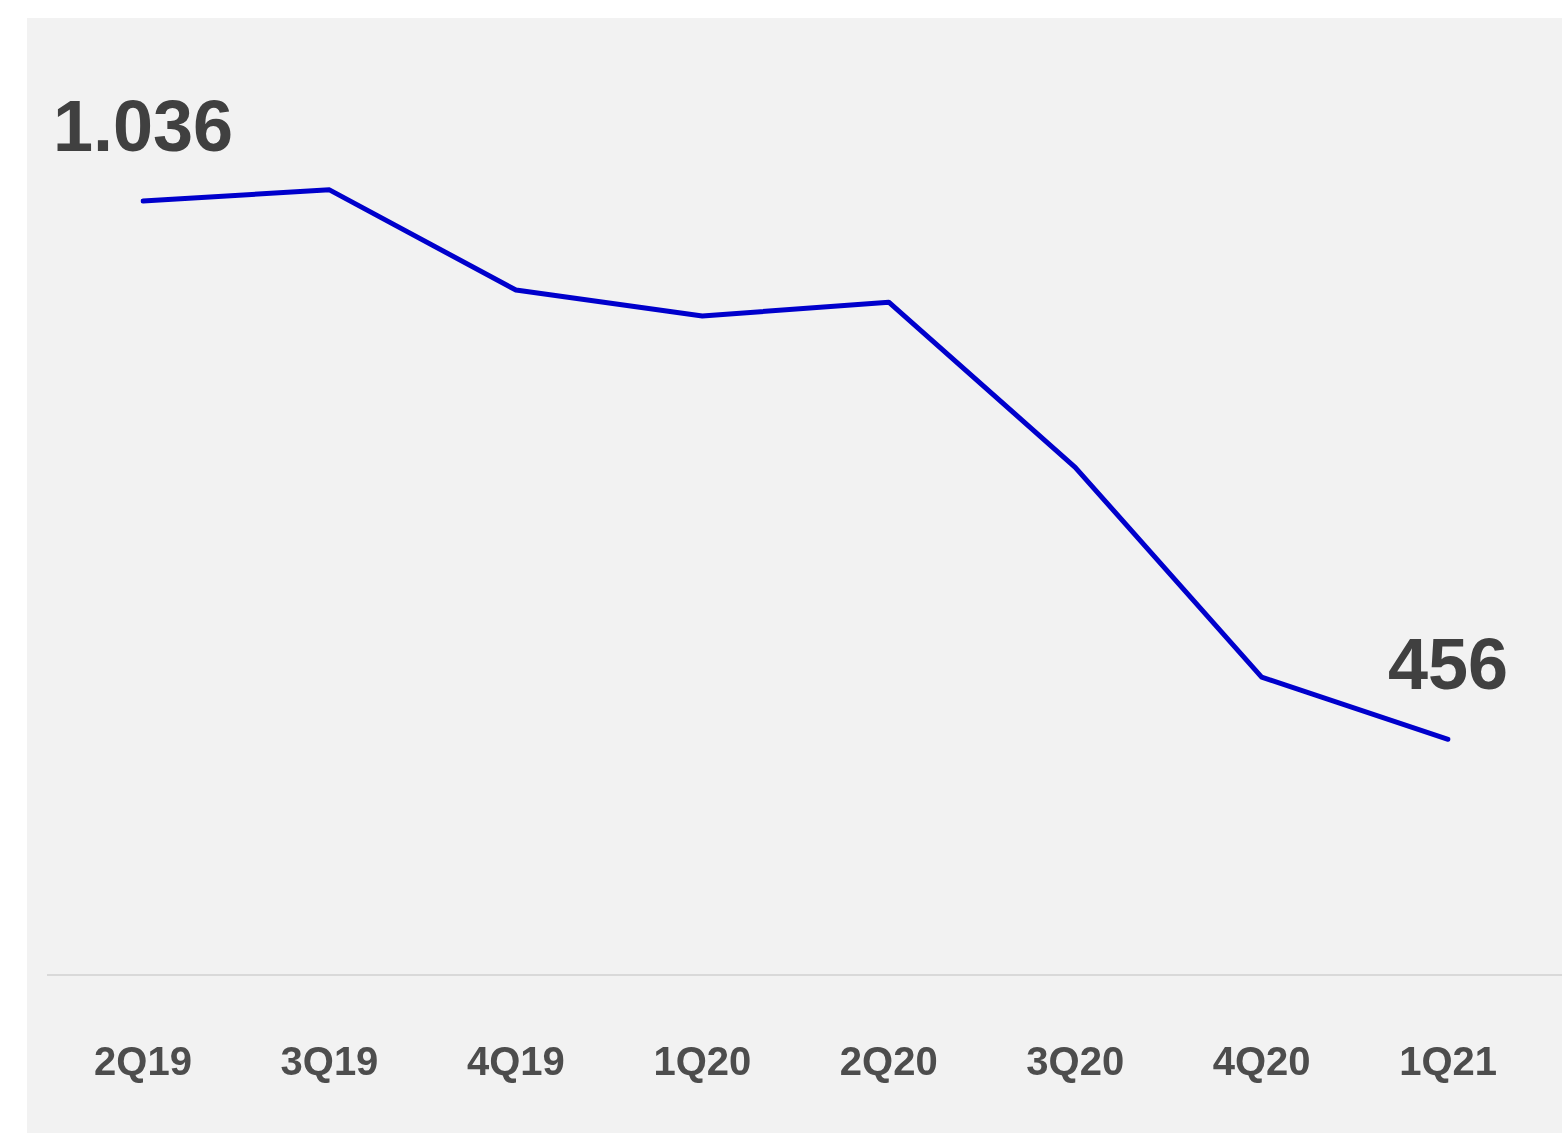  Describe the element at coordinates (143, 1061) in the screenshot. I see `x-tick-label: 2Q19` at that location.